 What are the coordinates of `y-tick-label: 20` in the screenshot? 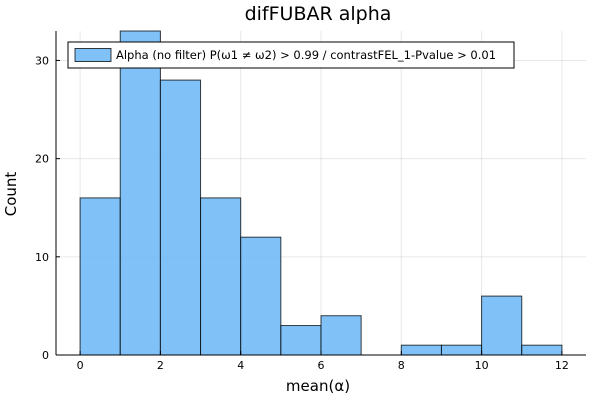 It's located at (42, 159).